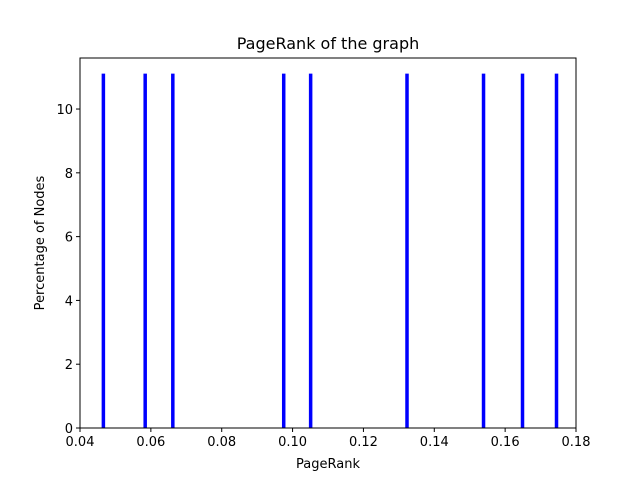 Image resolution: width=640 pixels, height=480 pixels. Describe the element at coordinates (328, 43) in the screenshot. I see `chart-title: PageRank of the graph` at that location.